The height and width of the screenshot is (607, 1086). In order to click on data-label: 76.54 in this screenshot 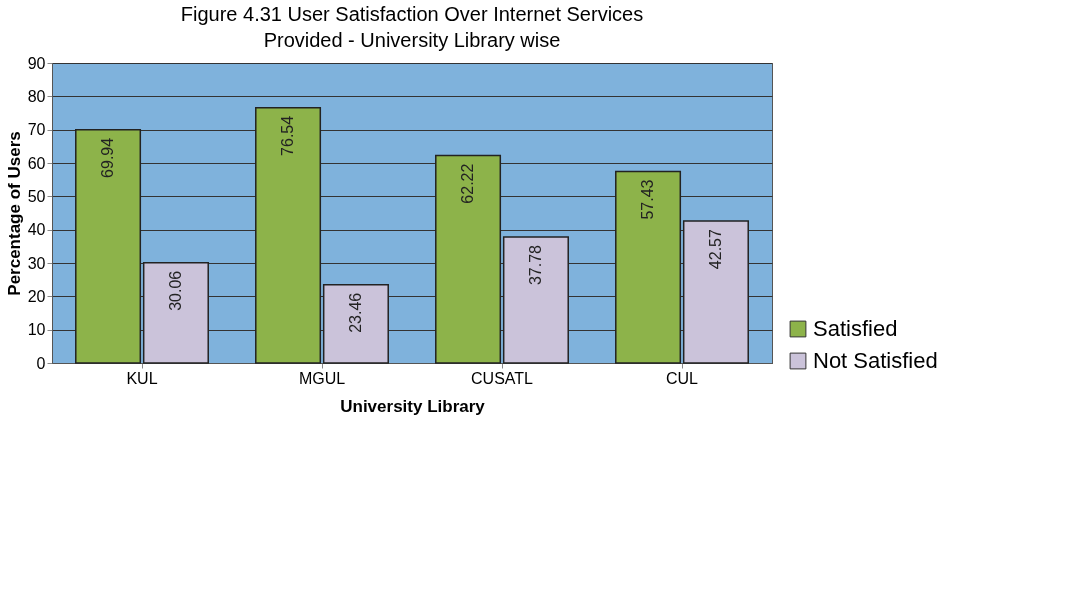, I will do `click(288, 135)`.